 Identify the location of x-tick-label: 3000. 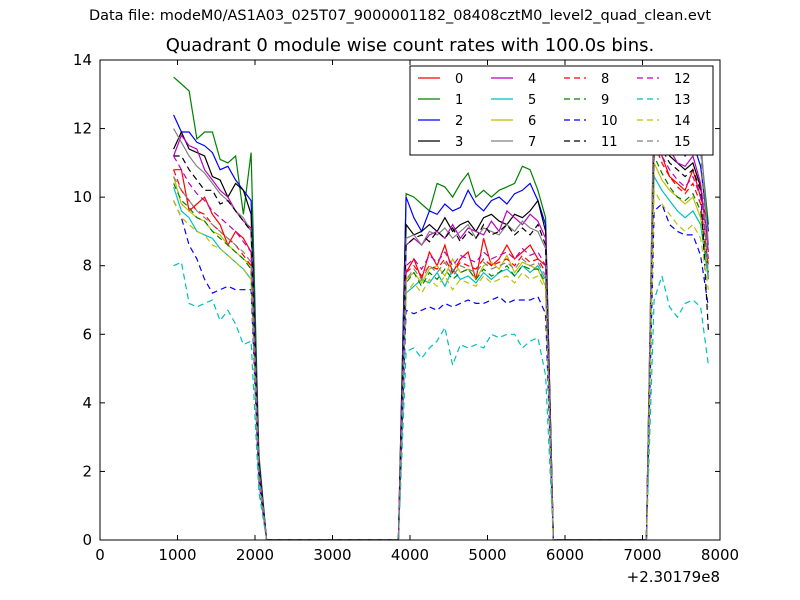
(332, 555).